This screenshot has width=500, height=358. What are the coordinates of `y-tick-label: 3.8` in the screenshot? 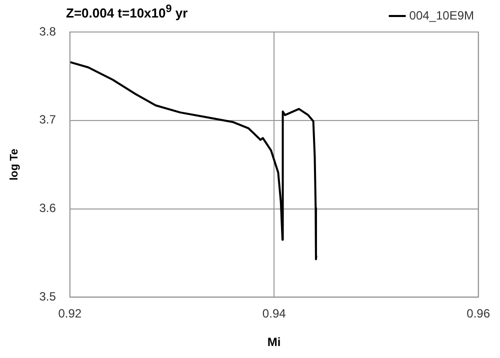 It's located at (47, 31).